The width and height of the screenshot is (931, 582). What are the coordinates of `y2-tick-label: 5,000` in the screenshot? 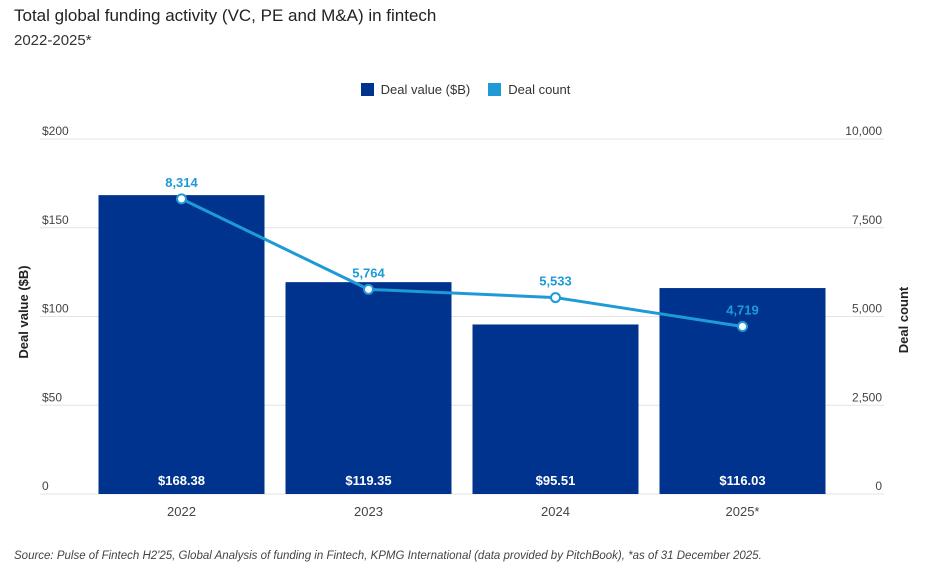 It's located at (867, 309).